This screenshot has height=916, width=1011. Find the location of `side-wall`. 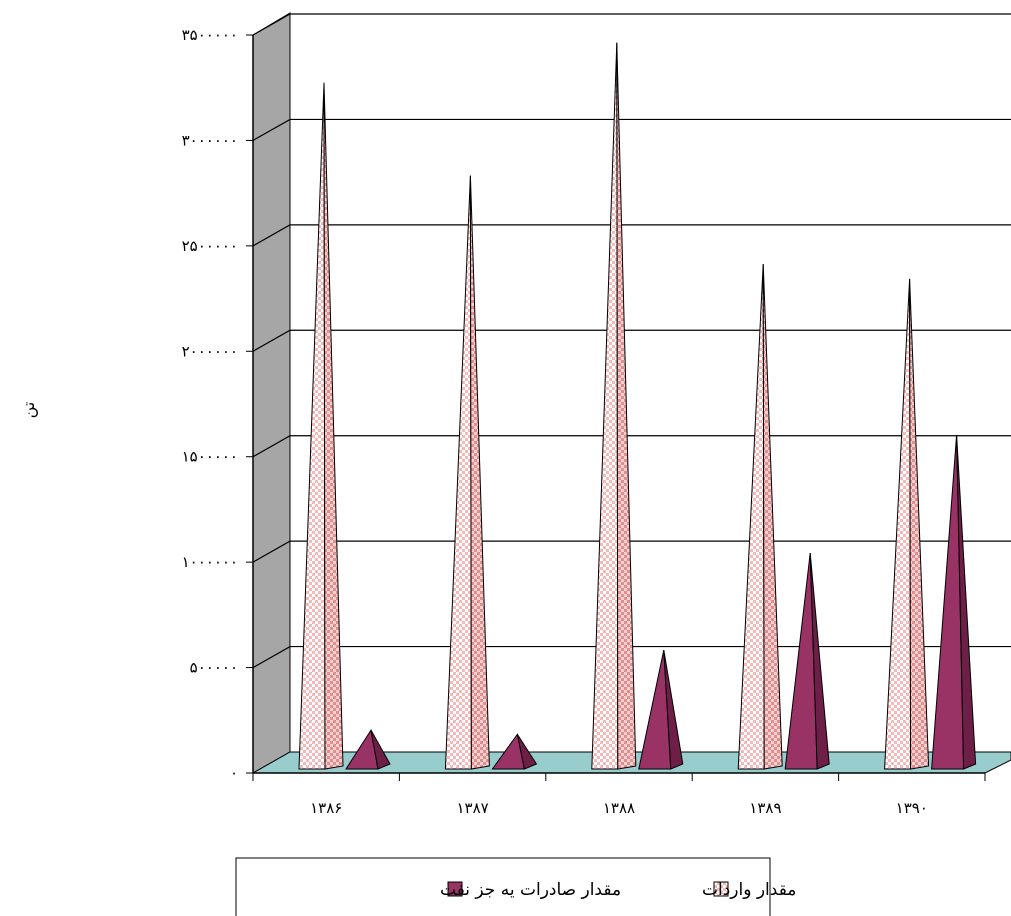

side-wall is located at coordinates (271, 393).